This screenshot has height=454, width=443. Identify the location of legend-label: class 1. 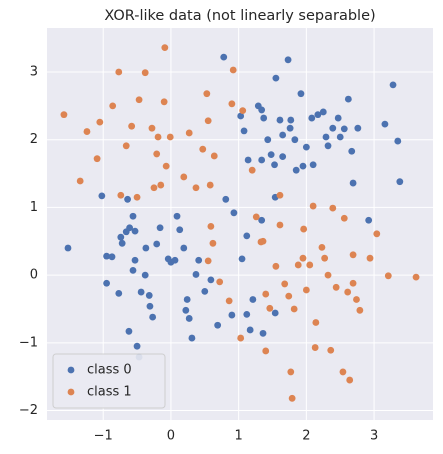
(109, 392).